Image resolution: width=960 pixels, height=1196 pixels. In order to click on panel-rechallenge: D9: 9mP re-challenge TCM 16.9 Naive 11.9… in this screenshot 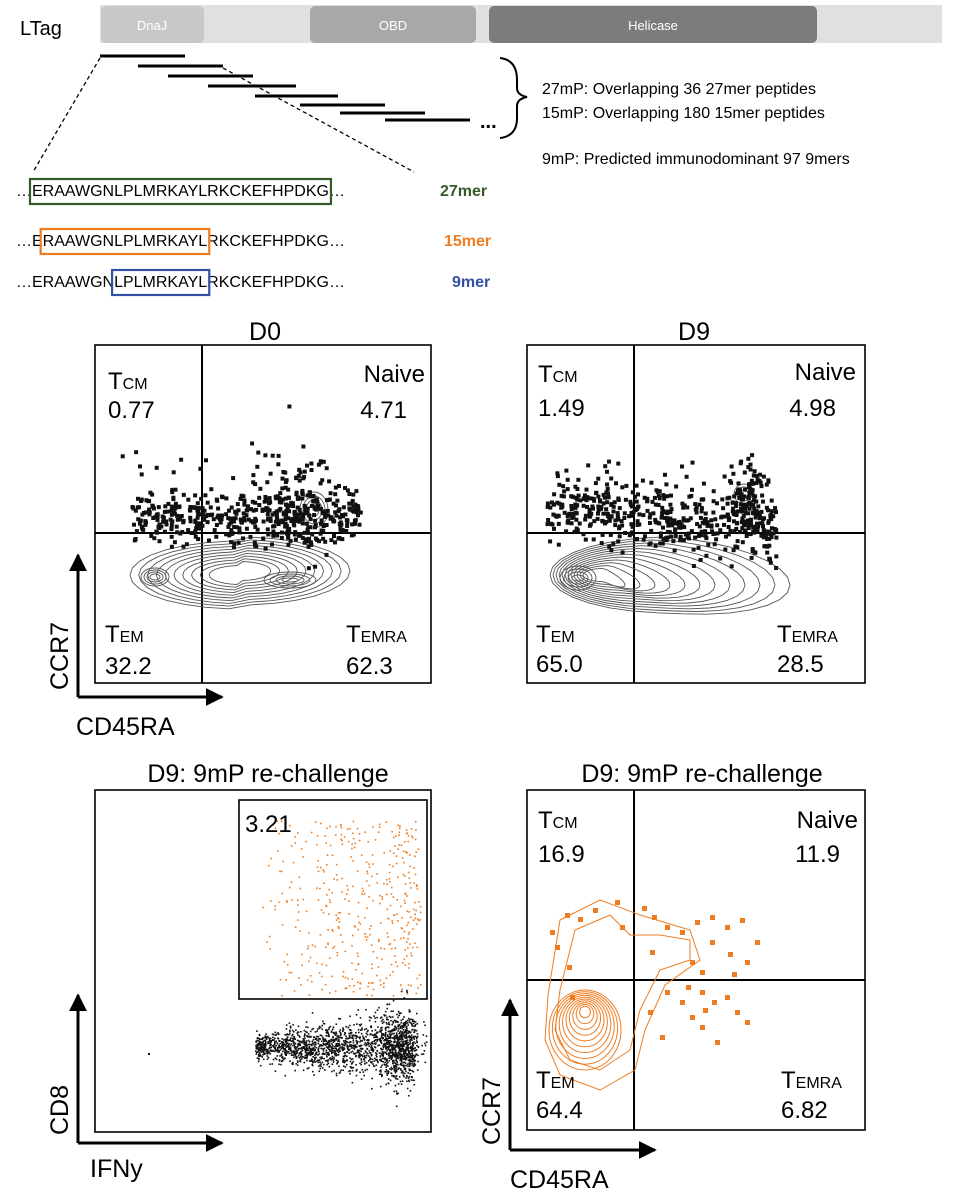, I will do `click(672, 977)`.